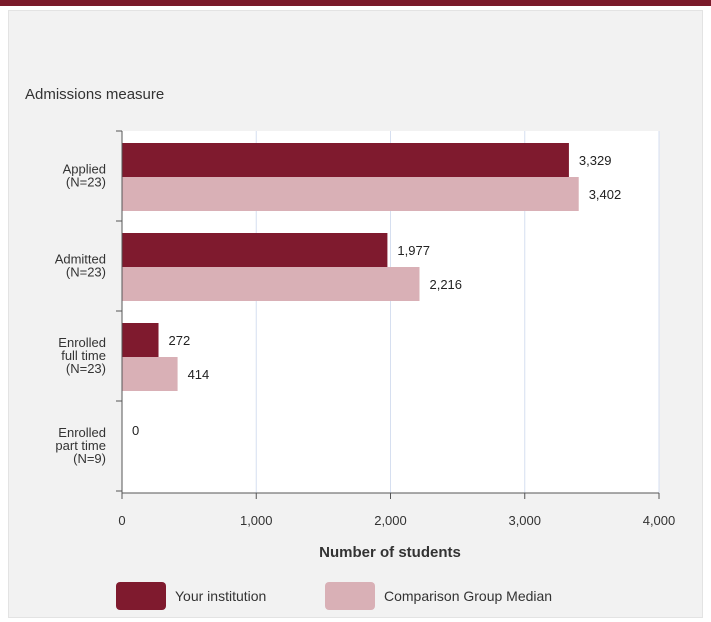 This screenshot has height=622, width=711. I want to click on category-label: full time, so click(83, 355).